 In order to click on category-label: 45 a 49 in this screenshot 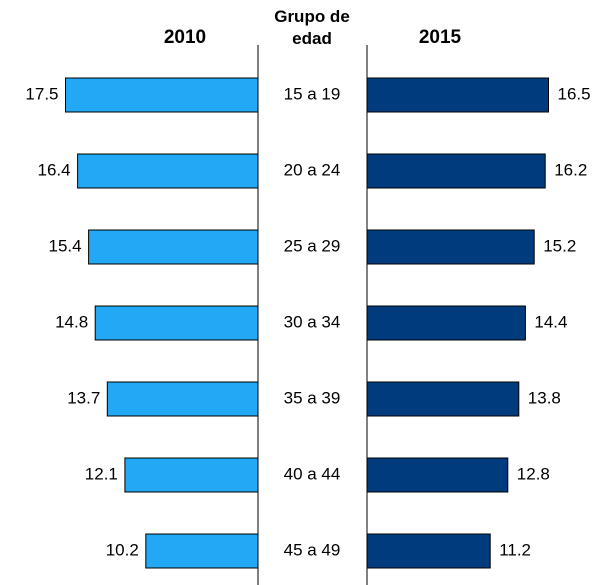, I will do `click(312, 549)`.